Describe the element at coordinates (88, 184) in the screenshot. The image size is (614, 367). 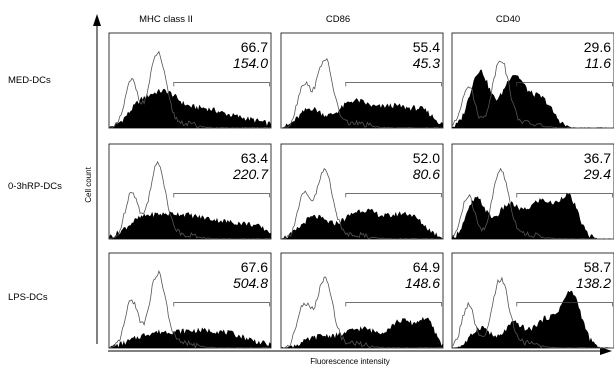
I see `y-axis-label: Cell count` at that location.